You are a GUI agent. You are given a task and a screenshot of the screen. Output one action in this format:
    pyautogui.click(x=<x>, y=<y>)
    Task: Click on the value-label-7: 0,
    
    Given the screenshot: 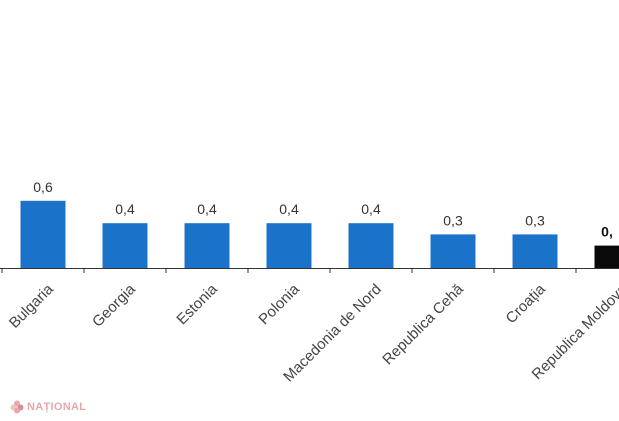 What is the action you would take?
    pyautogui.click(x=607, y=232)
    